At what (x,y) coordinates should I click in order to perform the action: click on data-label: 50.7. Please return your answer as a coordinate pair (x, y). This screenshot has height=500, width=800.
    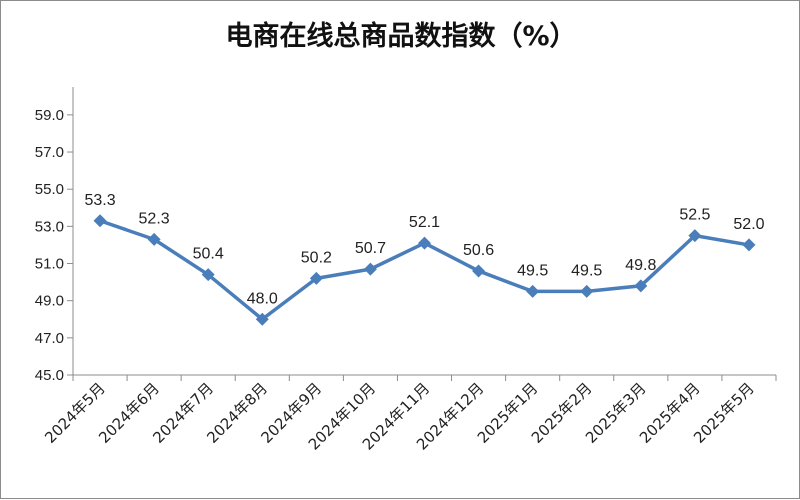
    Looking at the image, I should click on (370, 248).